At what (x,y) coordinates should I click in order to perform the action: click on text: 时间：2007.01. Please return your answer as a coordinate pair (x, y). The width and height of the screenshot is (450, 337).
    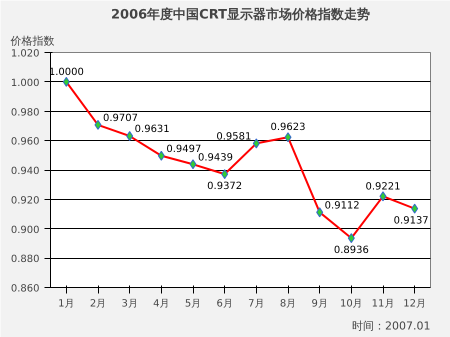
    Looking at the image, I should click on (391, 326).